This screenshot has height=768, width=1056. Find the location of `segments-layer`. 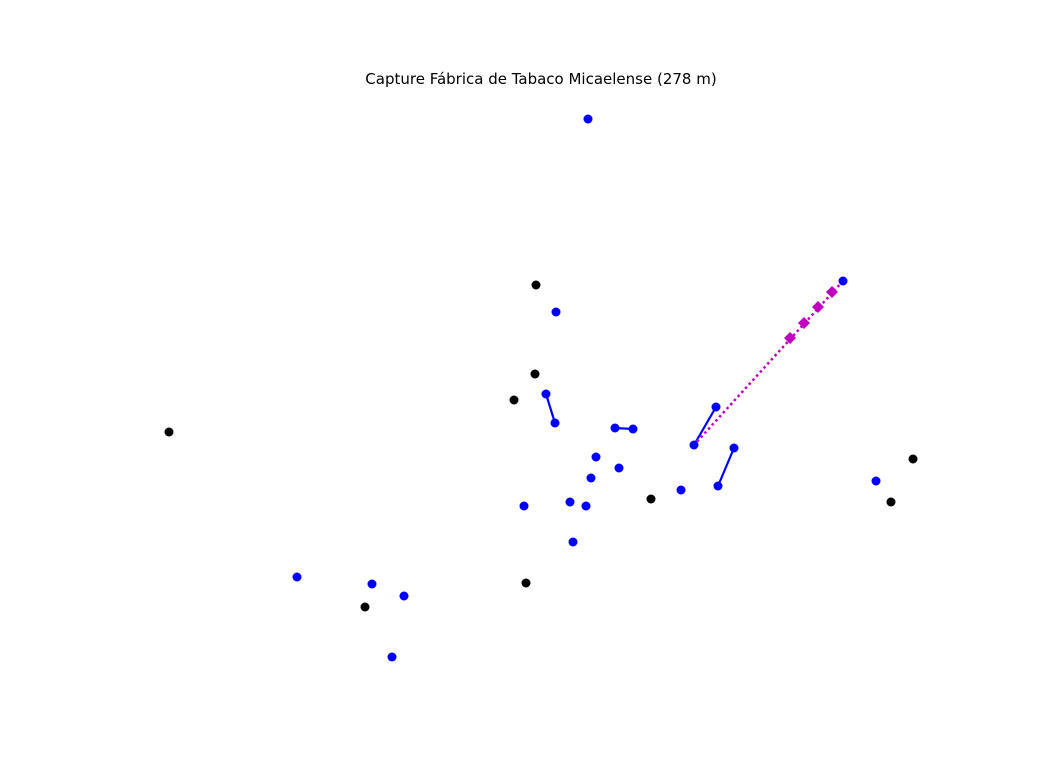

segments-layer is located at coordinates (694, 383).